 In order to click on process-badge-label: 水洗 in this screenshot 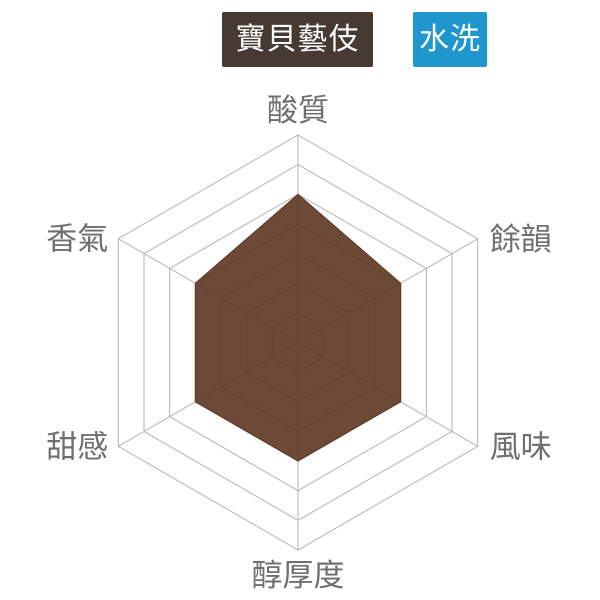, I will do `click(450, 39)`.